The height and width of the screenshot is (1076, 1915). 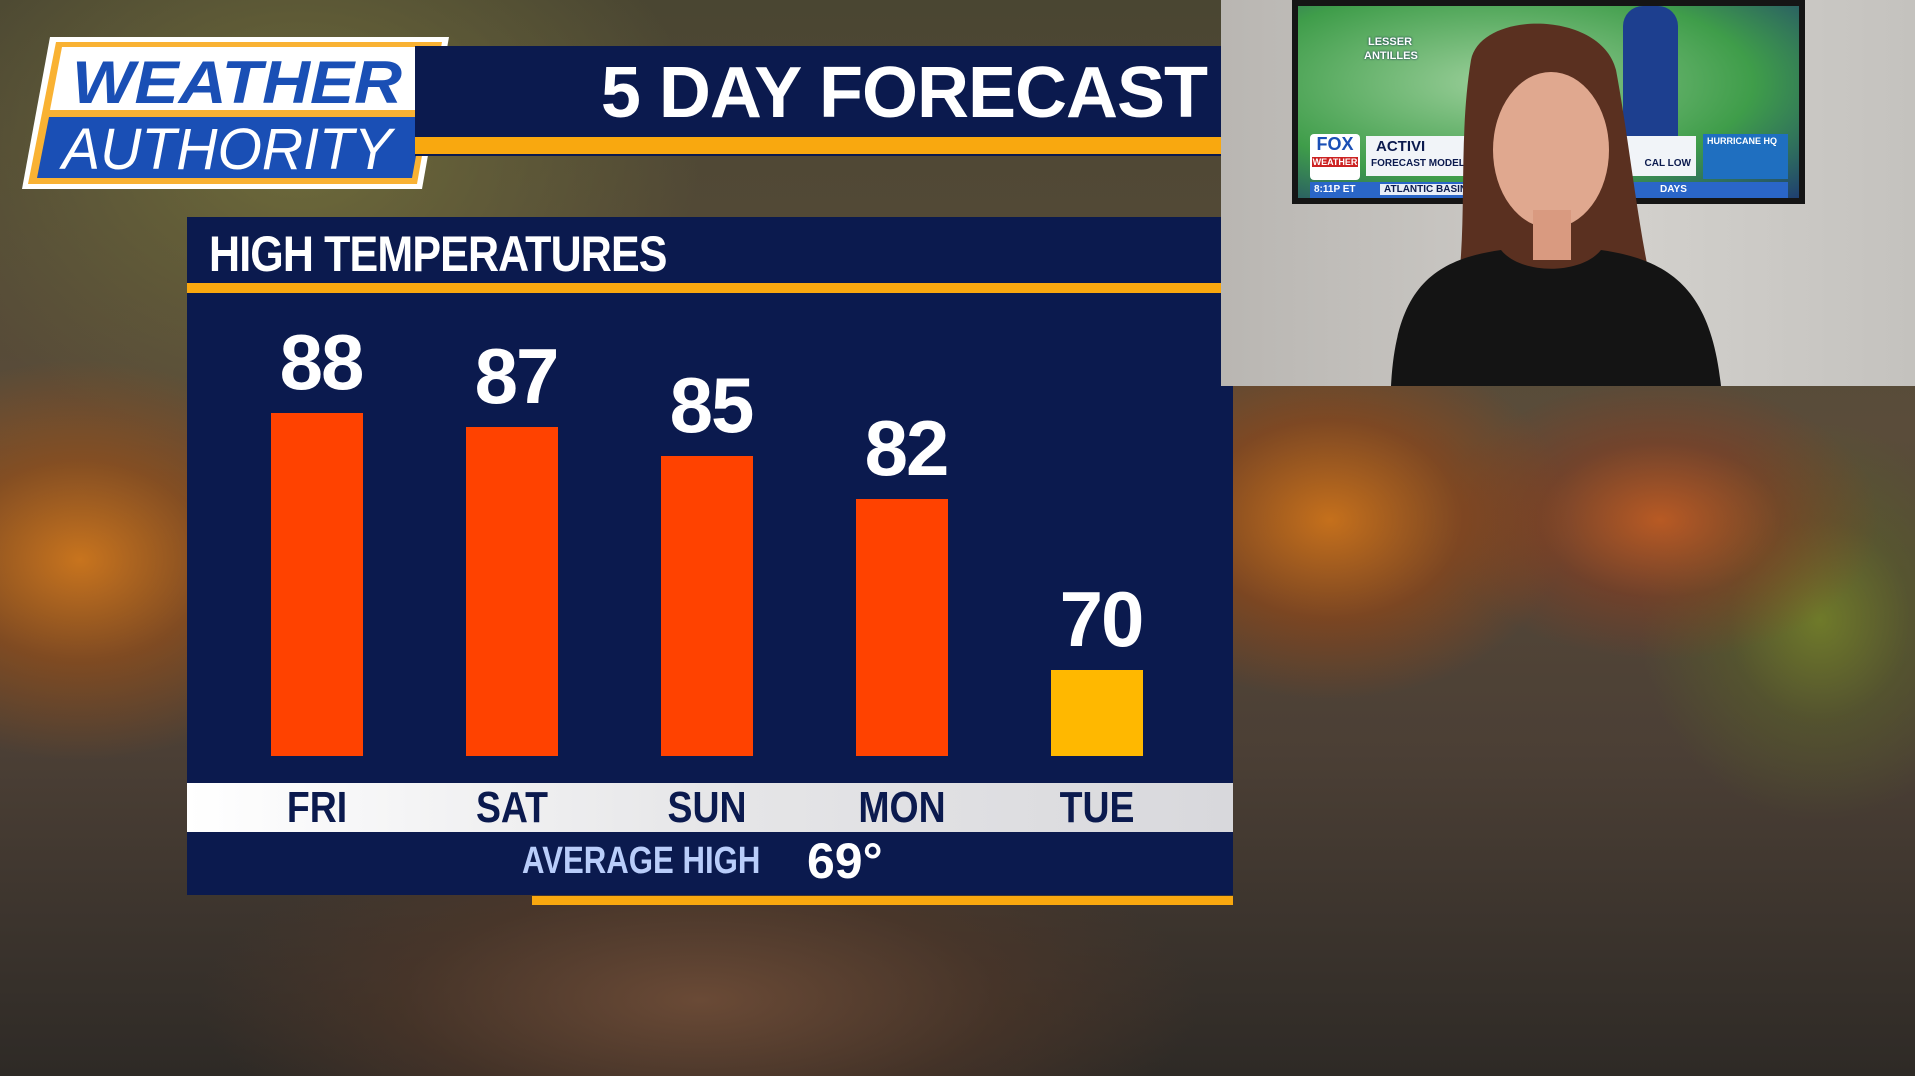 What do you see at coordinates (1391, 56) in the screenshot?
I see `tv-map-label: ANTILLES` at bounding box center [1391, 56].